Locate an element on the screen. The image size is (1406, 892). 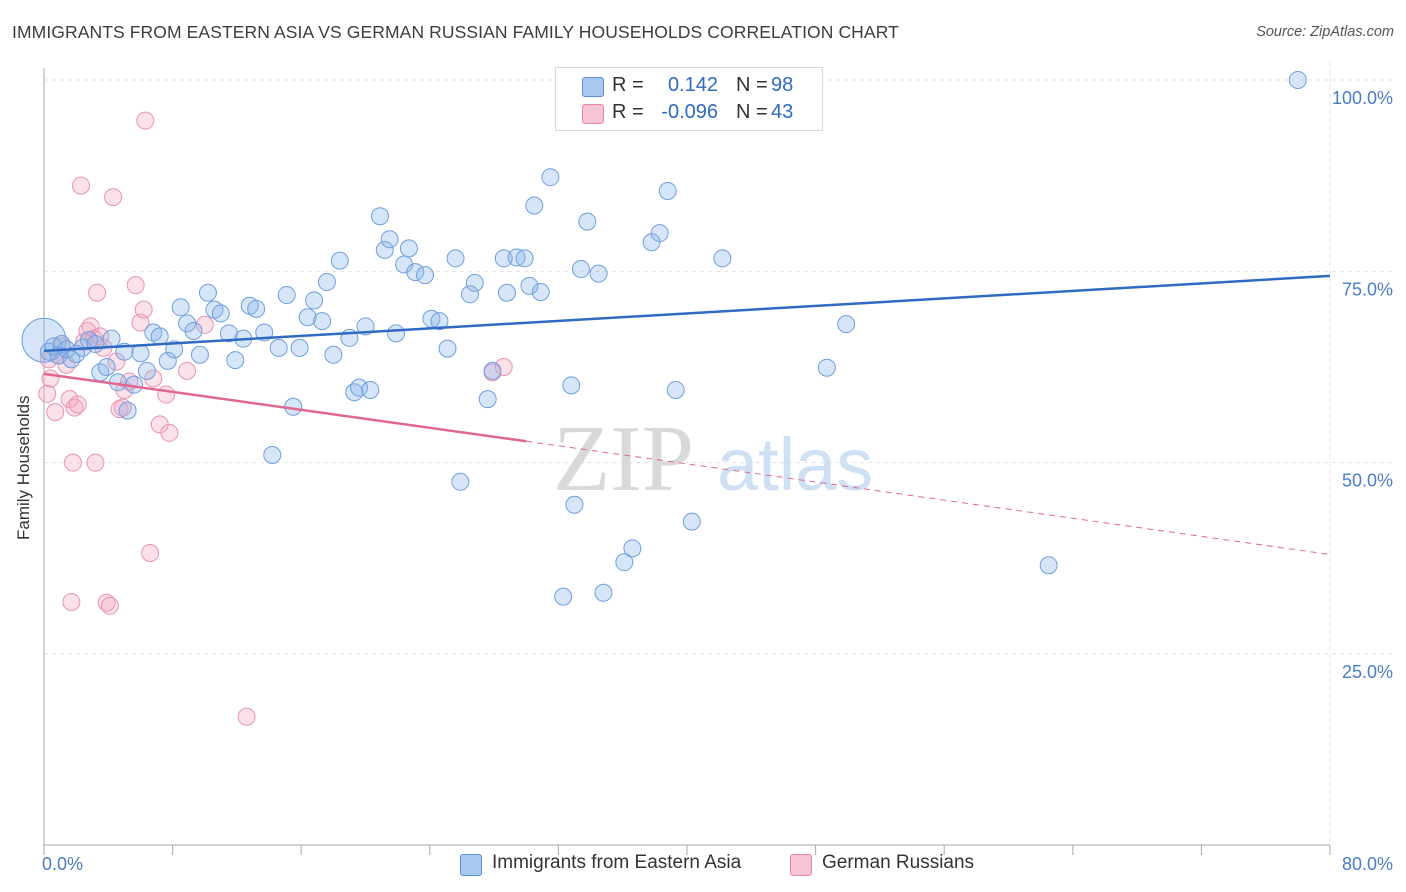
y-tick-label: 75.0% is located at coordinates (1367, 289).